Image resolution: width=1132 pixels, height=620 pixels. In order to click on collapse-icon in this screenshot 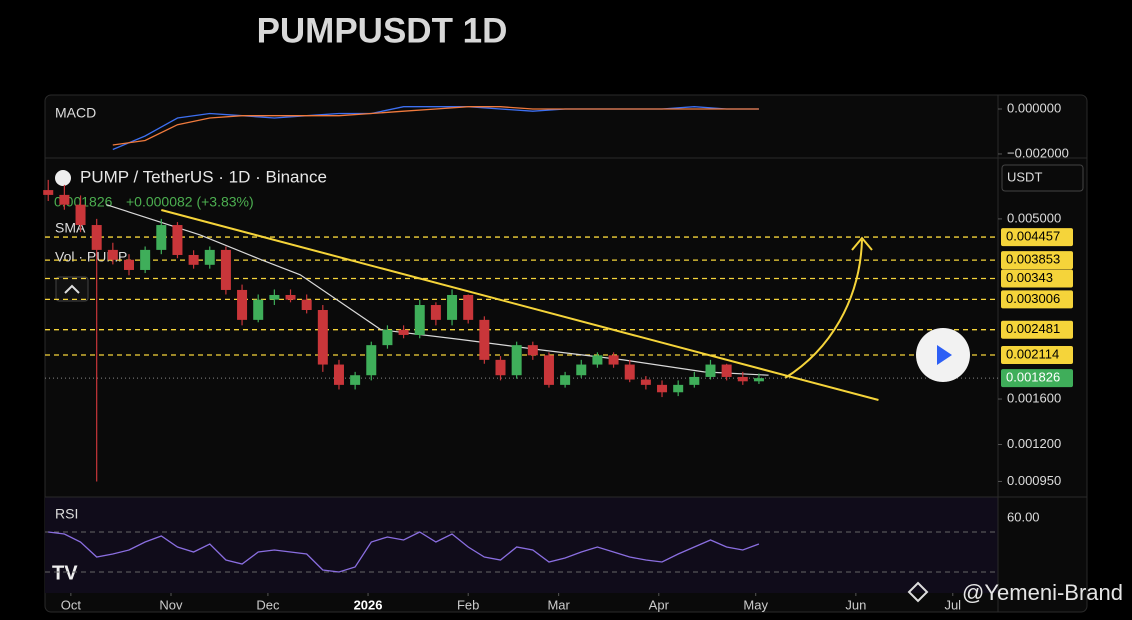, I will do `click(72, 289)`.